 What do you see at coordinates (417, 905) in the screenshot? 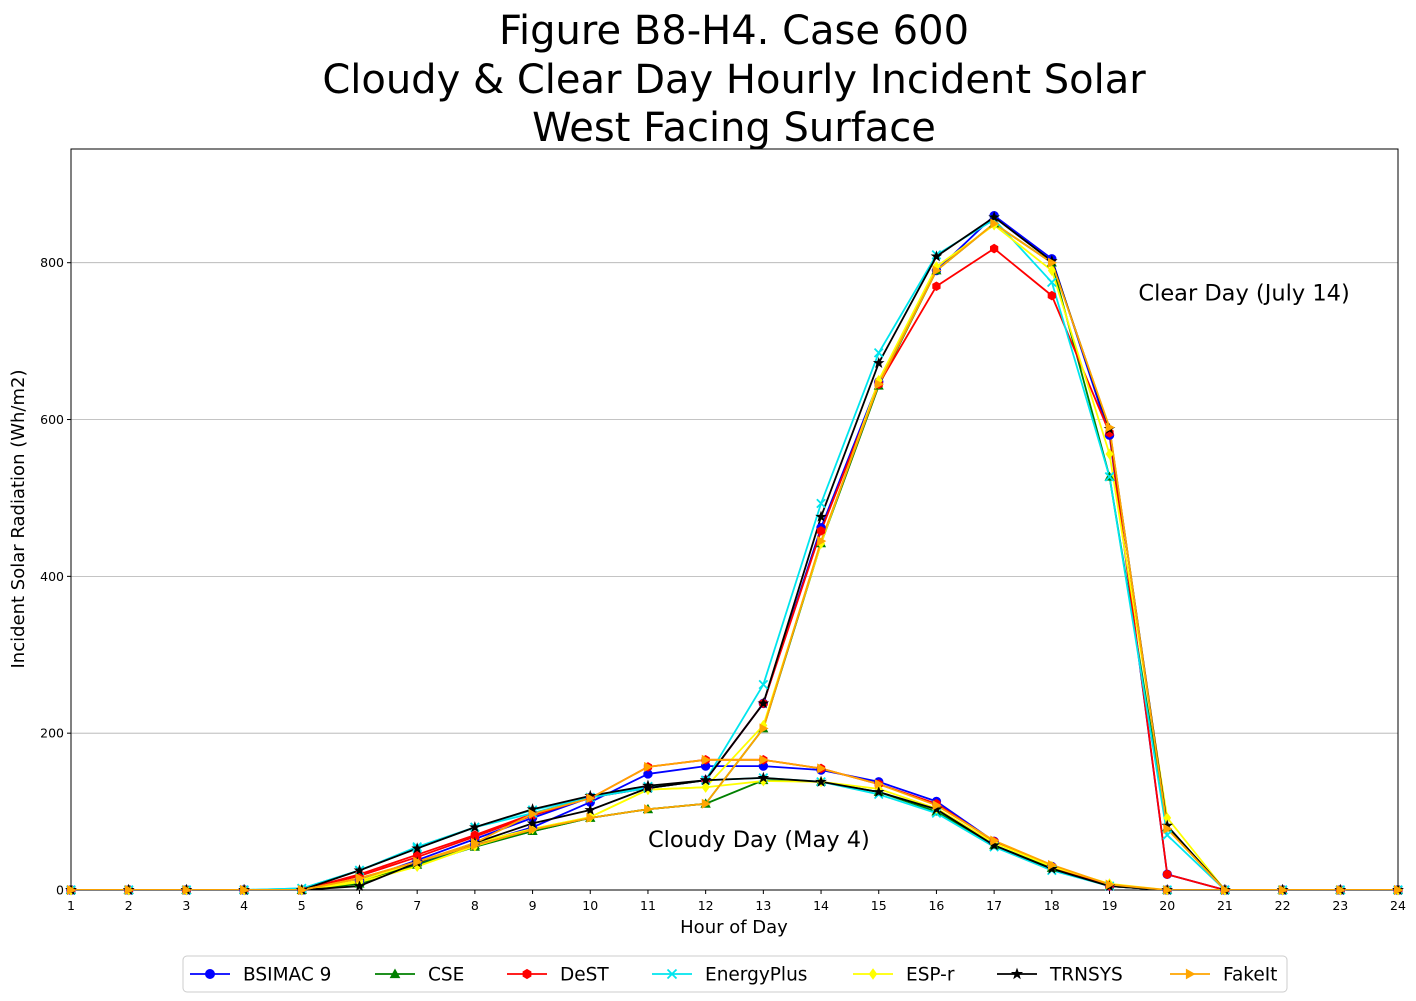
I see `x-tick-label: 7` at bounding box center [417, 905].